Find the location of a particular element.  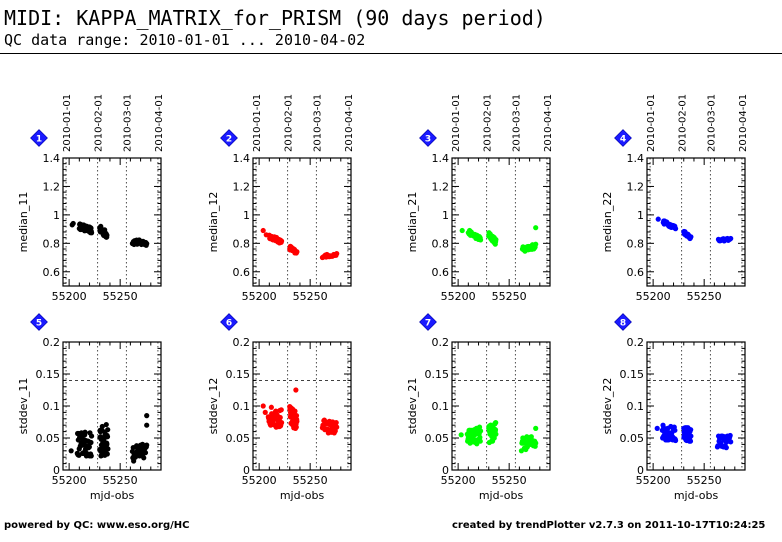

panel-number-label: 2 is located at coordinates (229, 140).